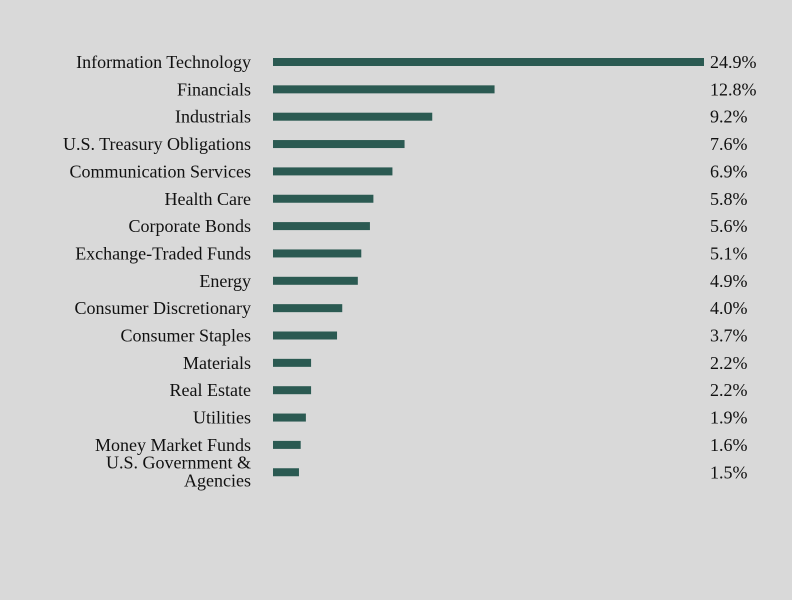 The width and height of the screenshot is (792, 600). I want to click on value-label-u-s-government-and-agencies: 1.5%, so click(729, 472).